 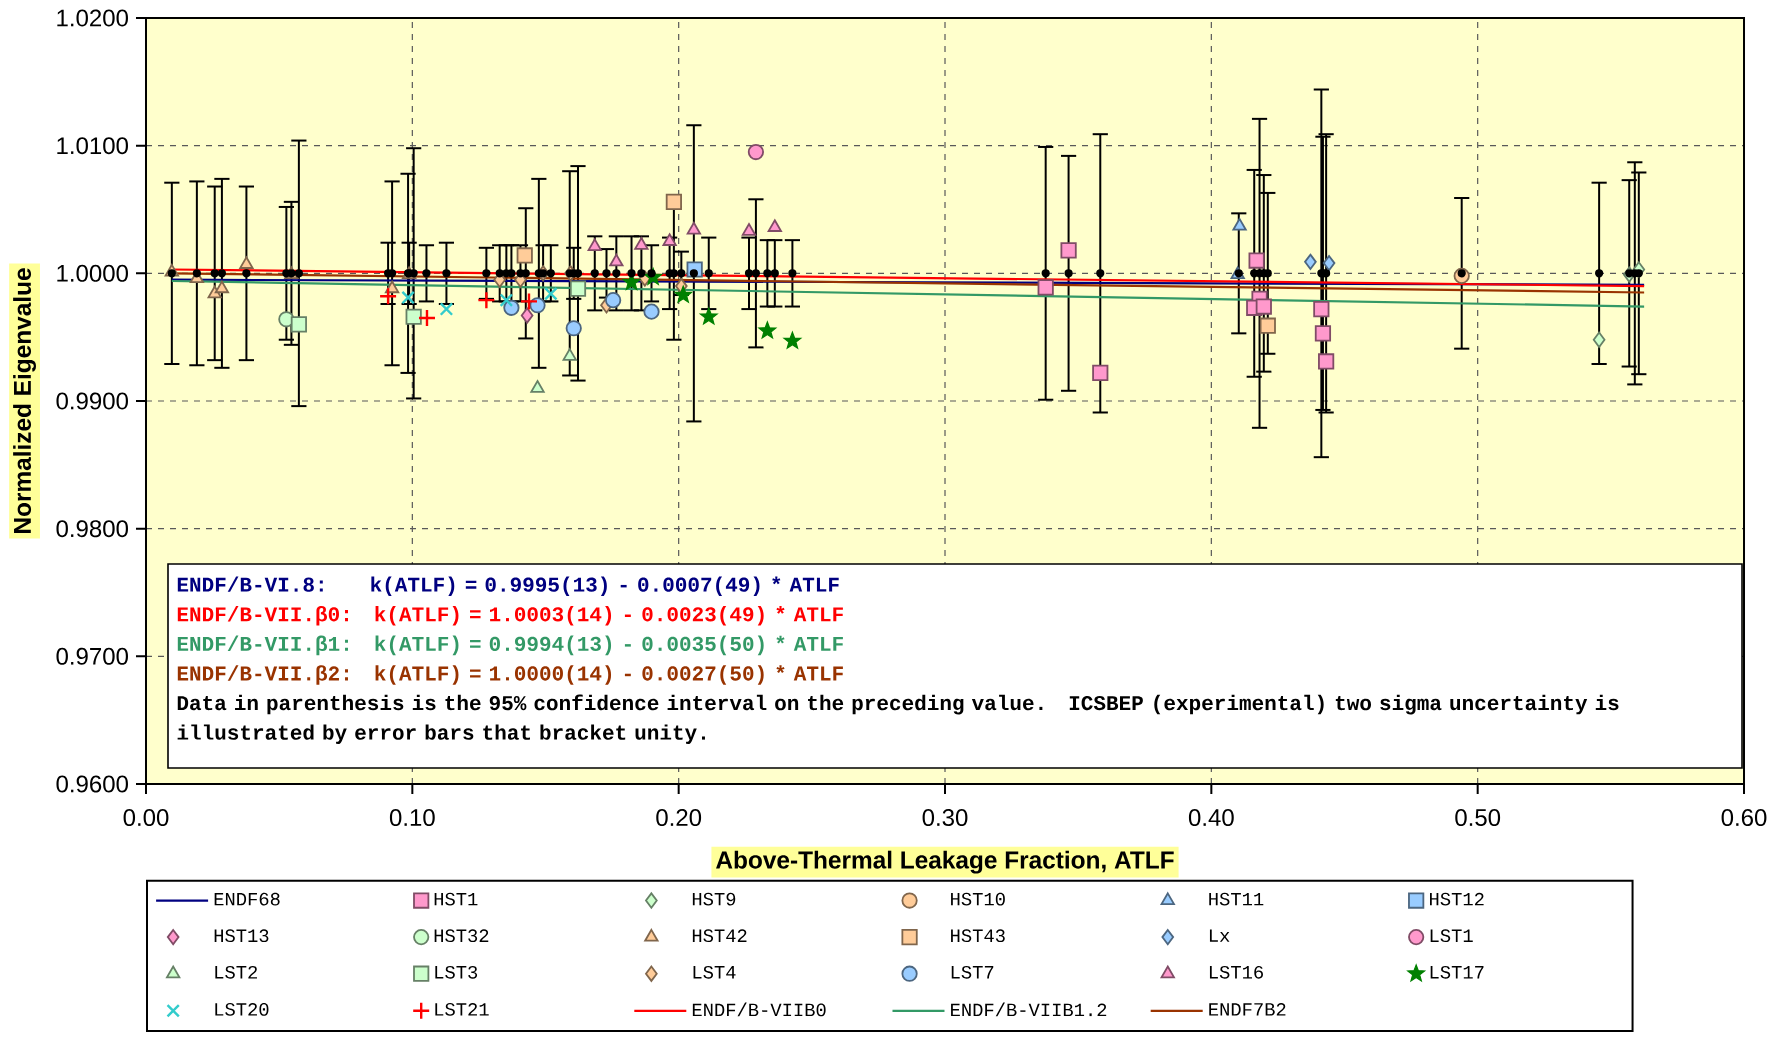 I want to click on legend-label: LST17, so click(x=1457, y=972).